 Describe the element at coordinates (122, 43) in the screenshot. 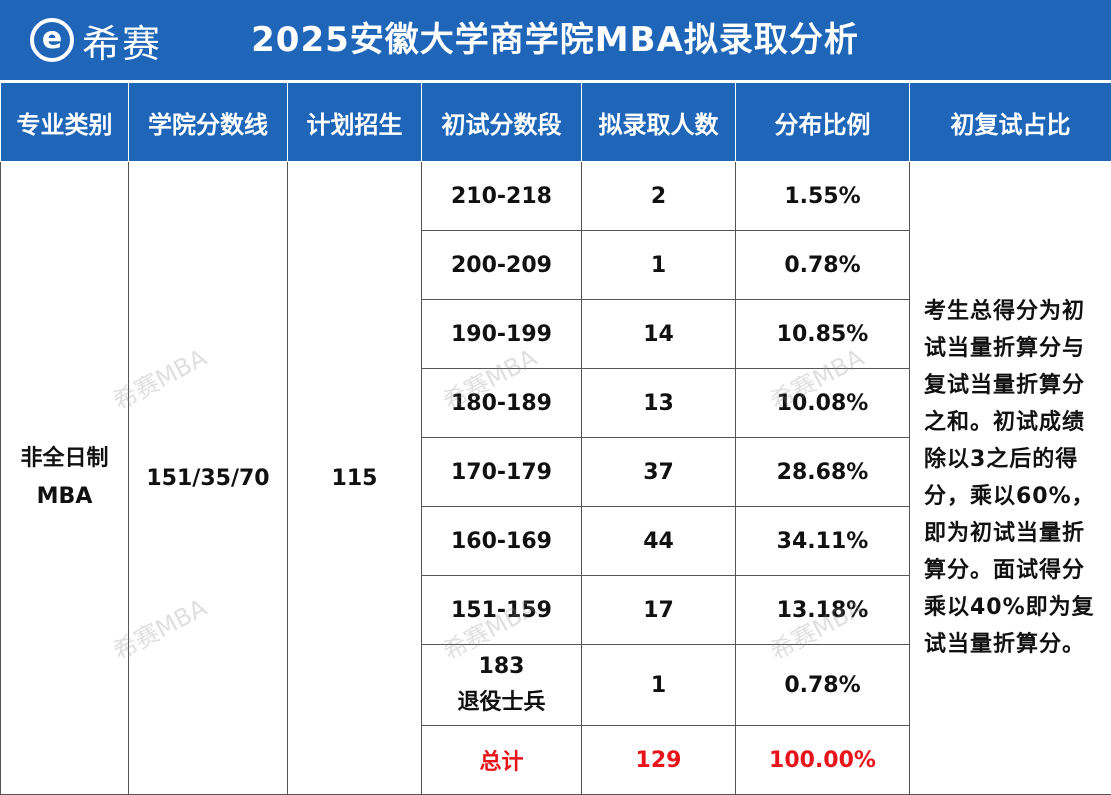

I see `brand-name: 希赛` at that location.